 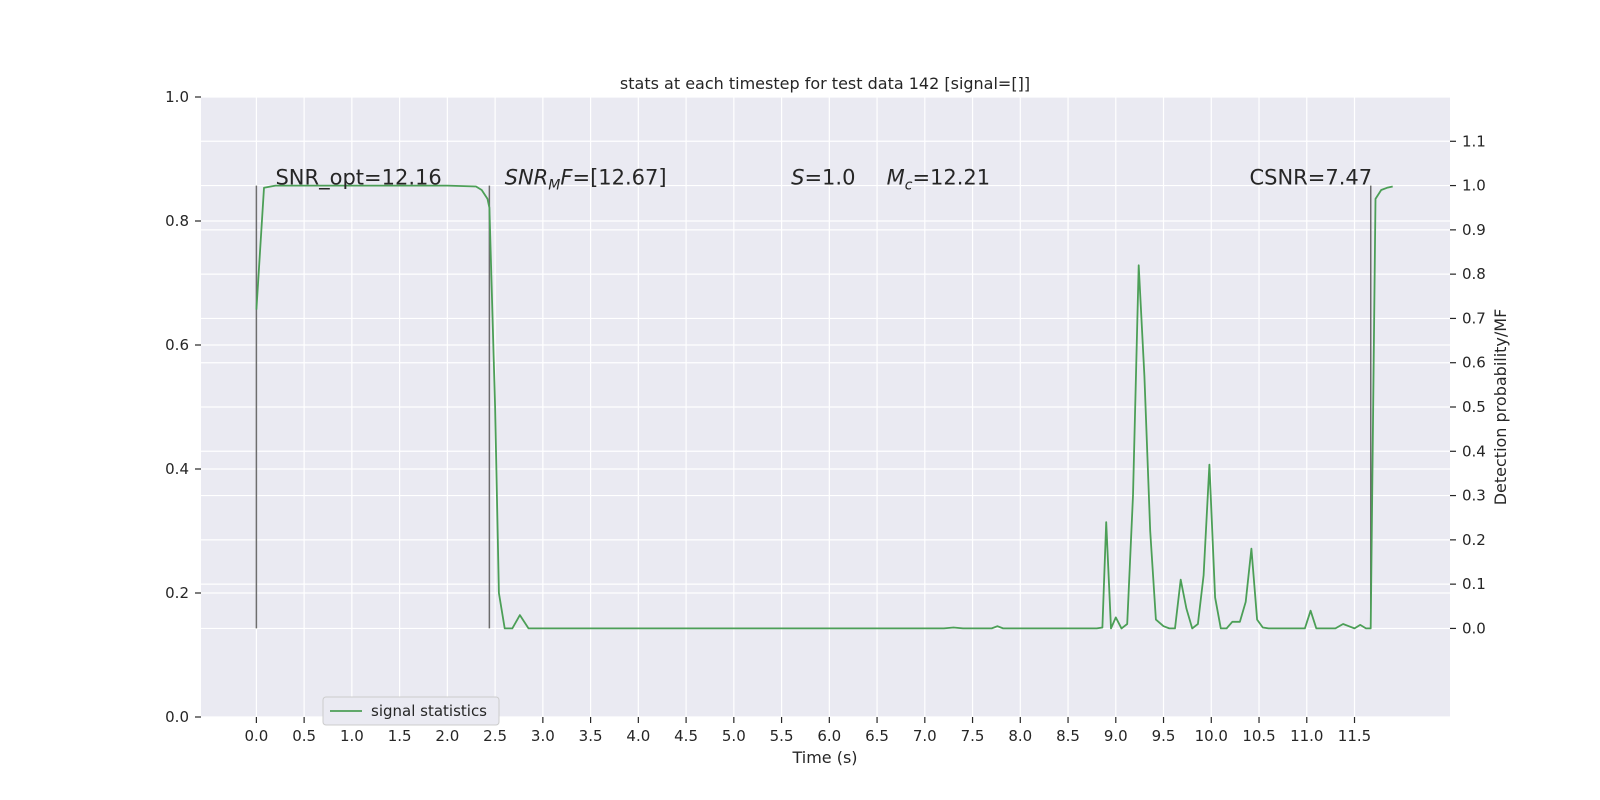 I want to click on right-axis-ticks: 0.0 0.1 0.2 0.3 0.4 0.5 0.6 0.7 0.8 0.9 1.0 1.1, so click(x=1468, y=384).